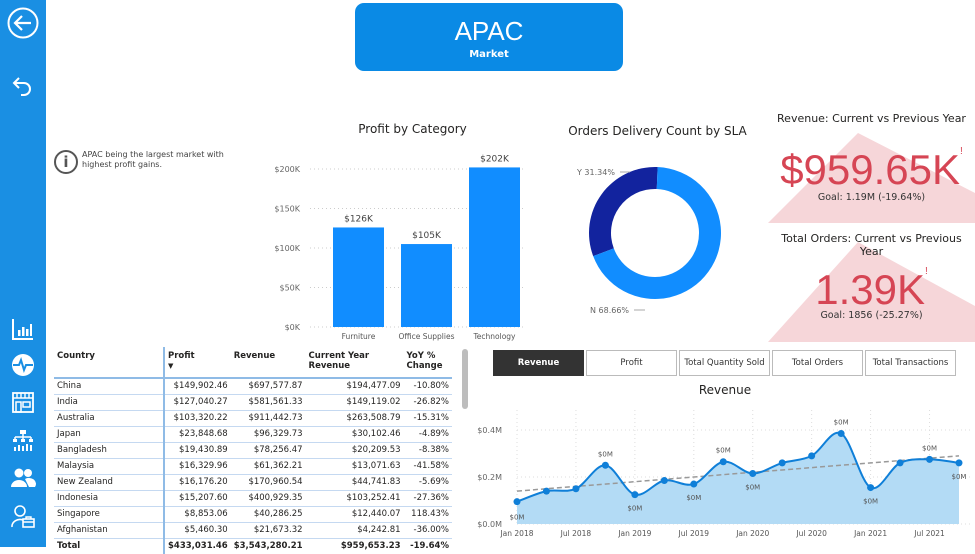 Image resolution: width=975 pixels, height=554 pixels. Describe the element at coordinates (634, 533) in the screenshot. I see `x-tick-label: Jan 2019` at that location.